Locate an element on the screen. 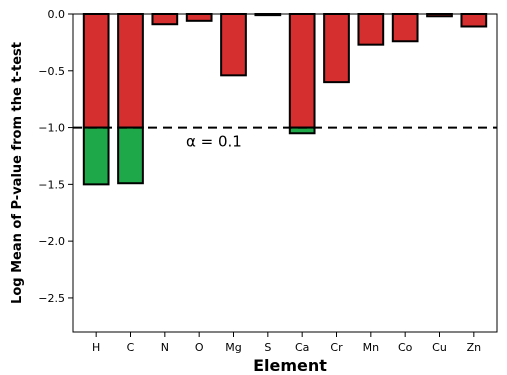 This screenshot has width=507, height=375. x-tick-label: Cu is located at coordinates (439, 347).